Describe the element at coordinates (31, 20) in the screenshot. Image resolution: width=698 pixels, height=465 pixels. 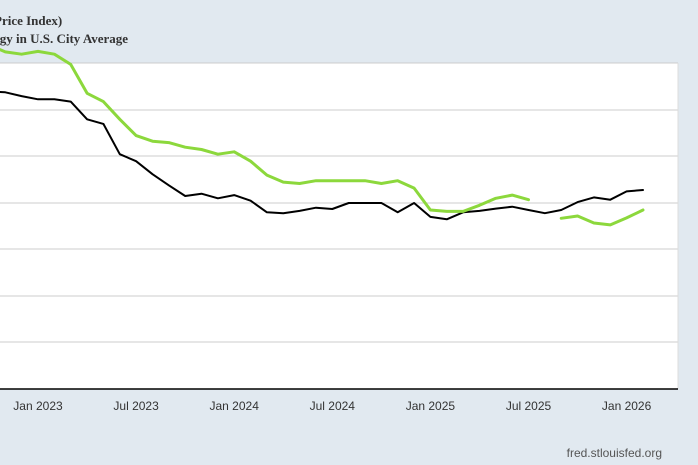
I see `chart-title-line-1: Price Index)` at that location.